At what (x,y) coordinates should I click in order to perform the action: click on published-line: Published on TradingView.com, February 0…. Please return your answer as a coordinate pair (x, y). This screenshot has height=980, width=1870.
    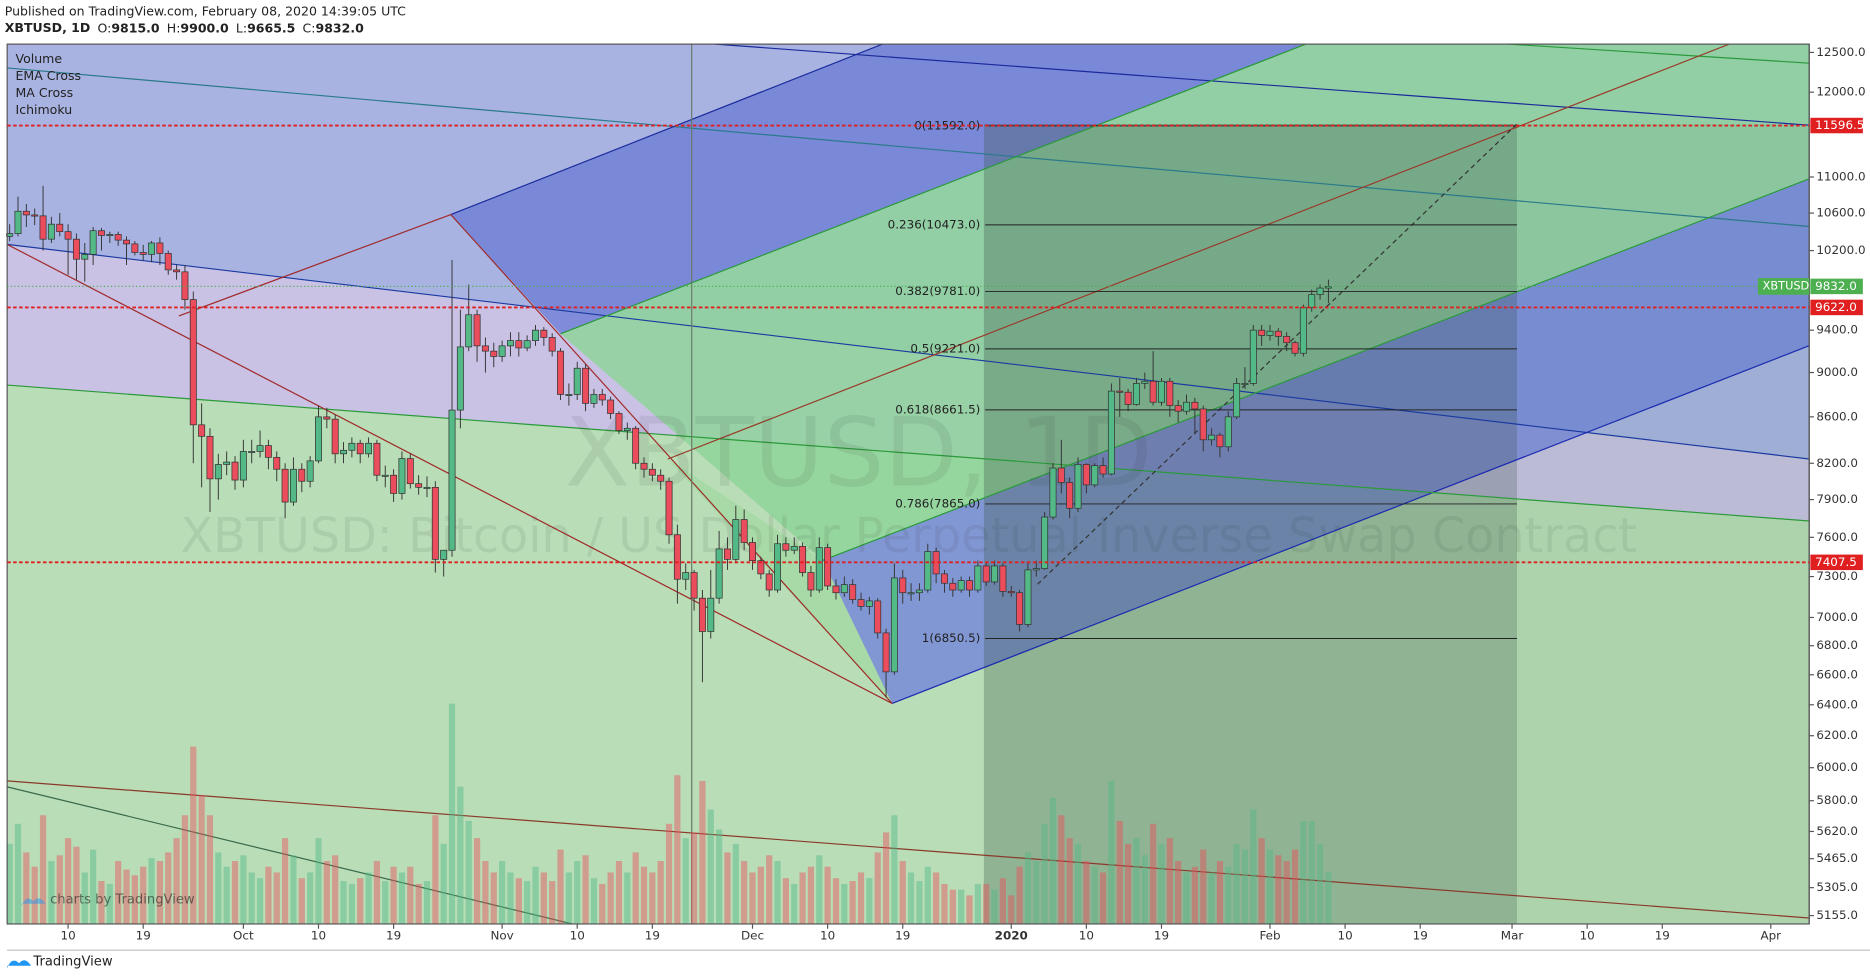
    Looking at the image, I should click on (205, 10).